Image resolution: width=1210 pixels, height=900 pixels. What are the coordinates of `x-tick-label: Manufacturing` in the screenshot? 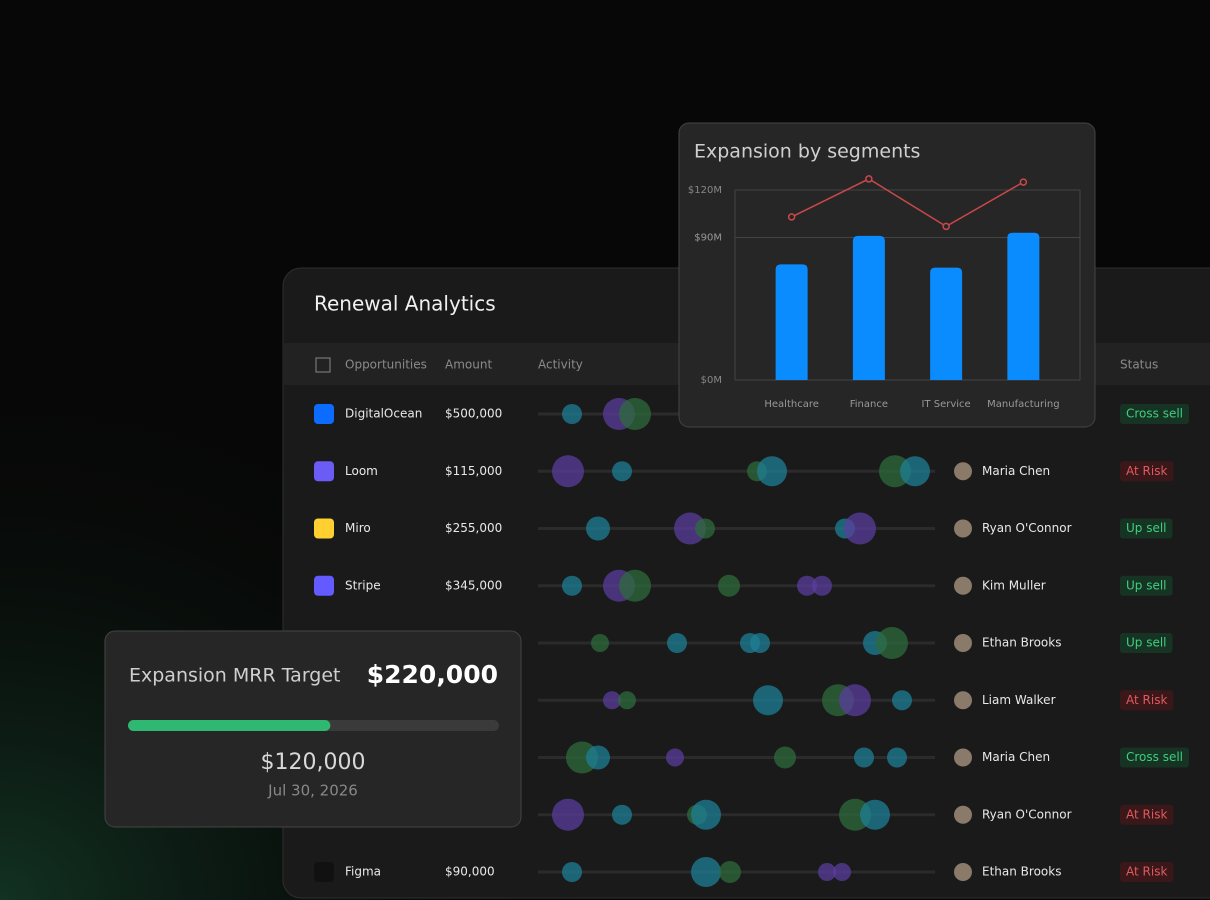 It's located at (1023, 404).